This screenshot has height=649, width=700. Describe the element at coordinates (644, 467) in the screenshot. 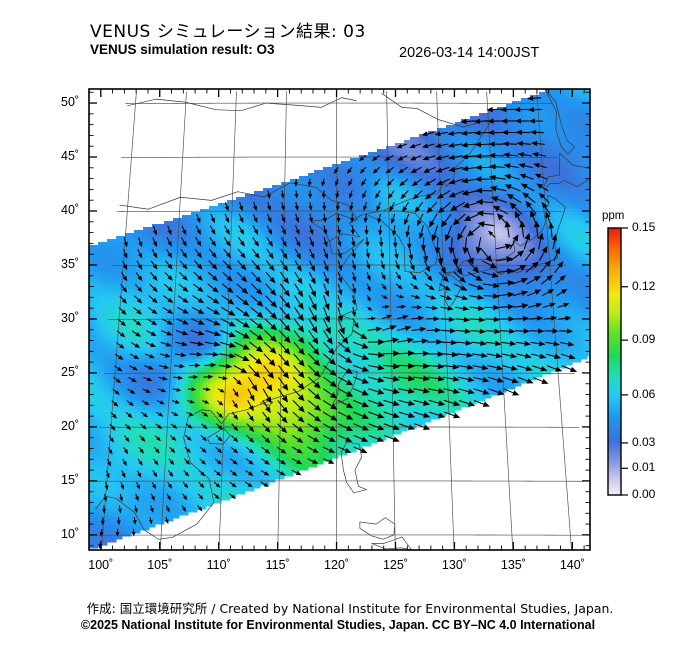

I see `colorbar-tick-label: 0.01` at that location.